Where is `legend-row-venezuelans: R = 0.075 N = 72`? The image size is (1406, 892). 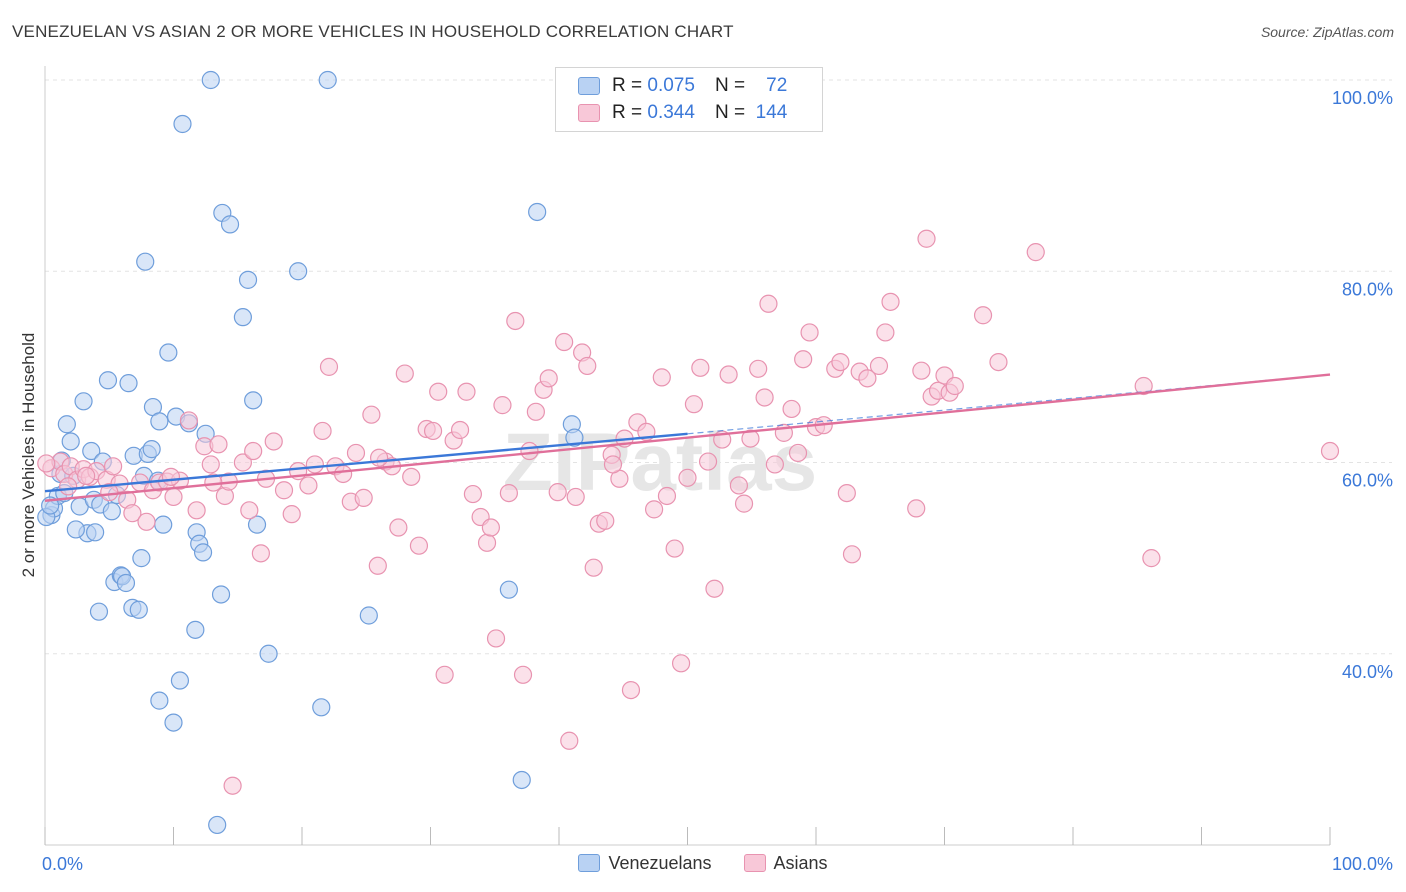
legend-row-venezuelans: R = 0.075 N = 72 is located at coordinates (682, 86).